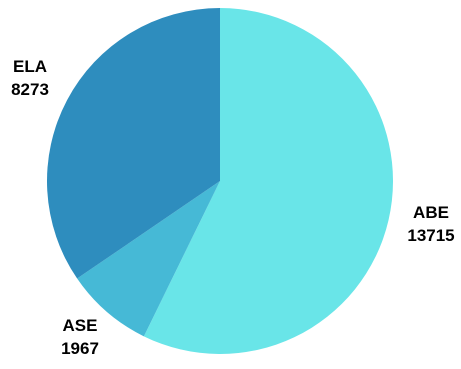  I want to click on slice-label-ase: ASE, so click(80, 325).